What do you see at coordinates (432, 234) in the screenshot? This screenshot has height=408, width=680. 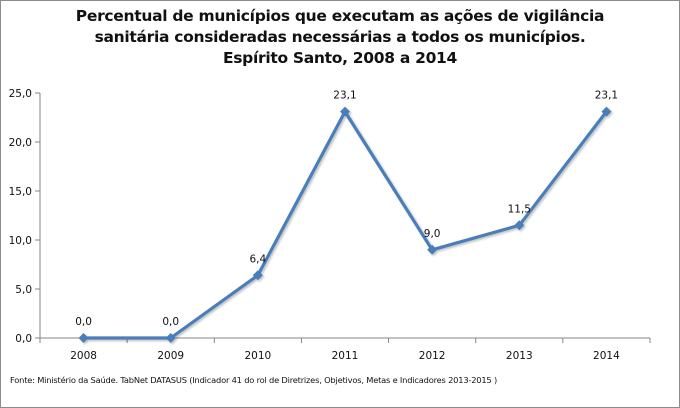 I see `data-label: 9,0` at bounding box center [432, 234].